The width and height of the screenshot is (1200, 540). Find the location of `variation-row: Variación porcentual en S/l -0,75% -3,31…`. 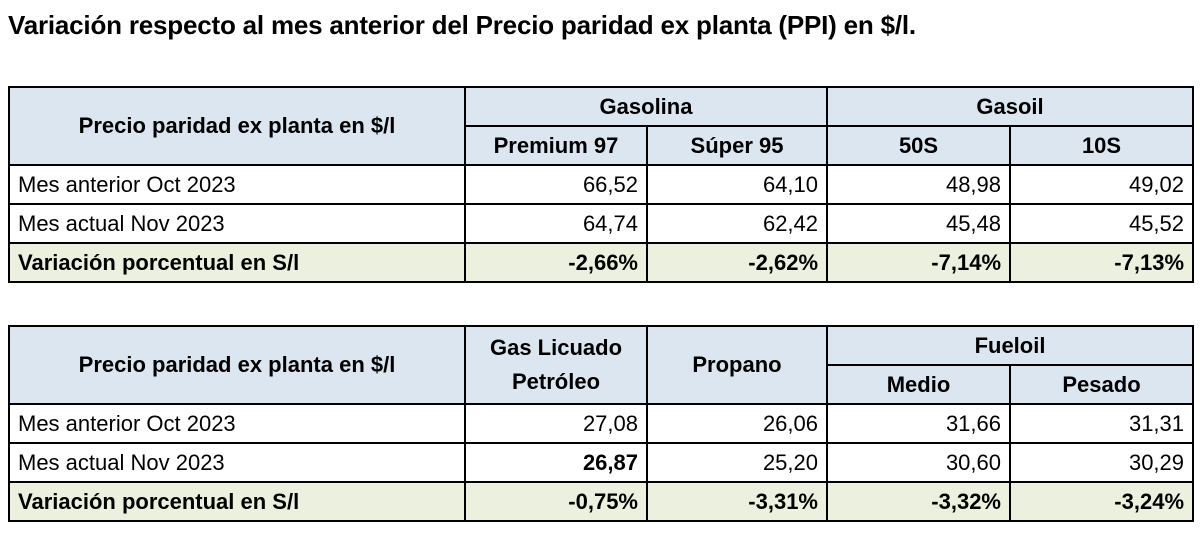

variation-row: Variación porcentual en S/l -0,75% -3,31… is located at coordinates (601, 501).